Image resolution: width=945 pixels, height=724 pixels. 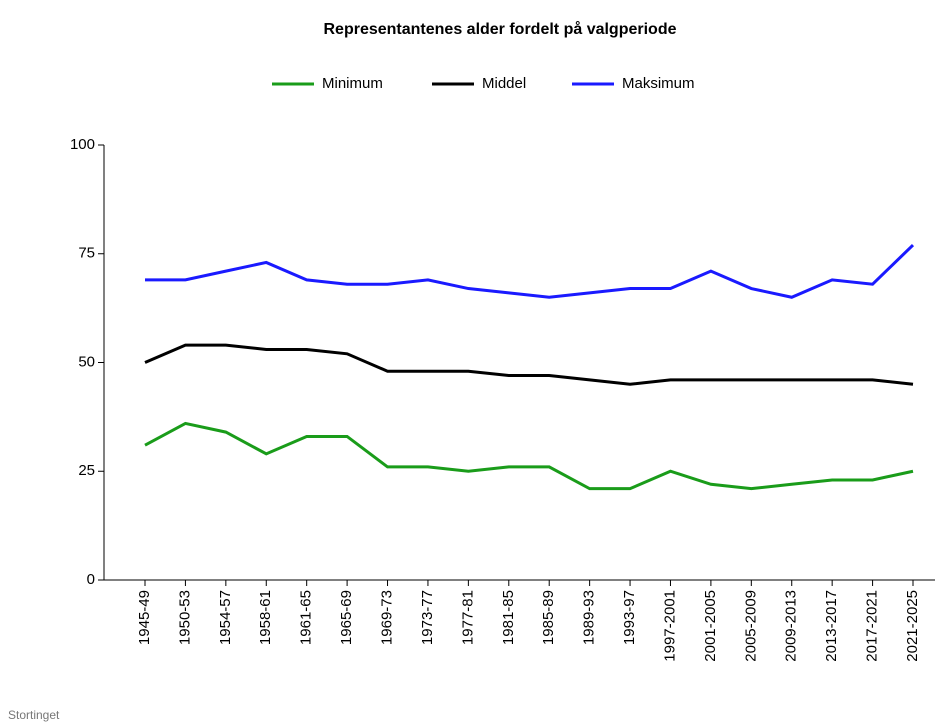 What do you see at coordinates (504, 83) in the screenshot?
I see `legend-label: Middel` at bounding box center [504, 83].